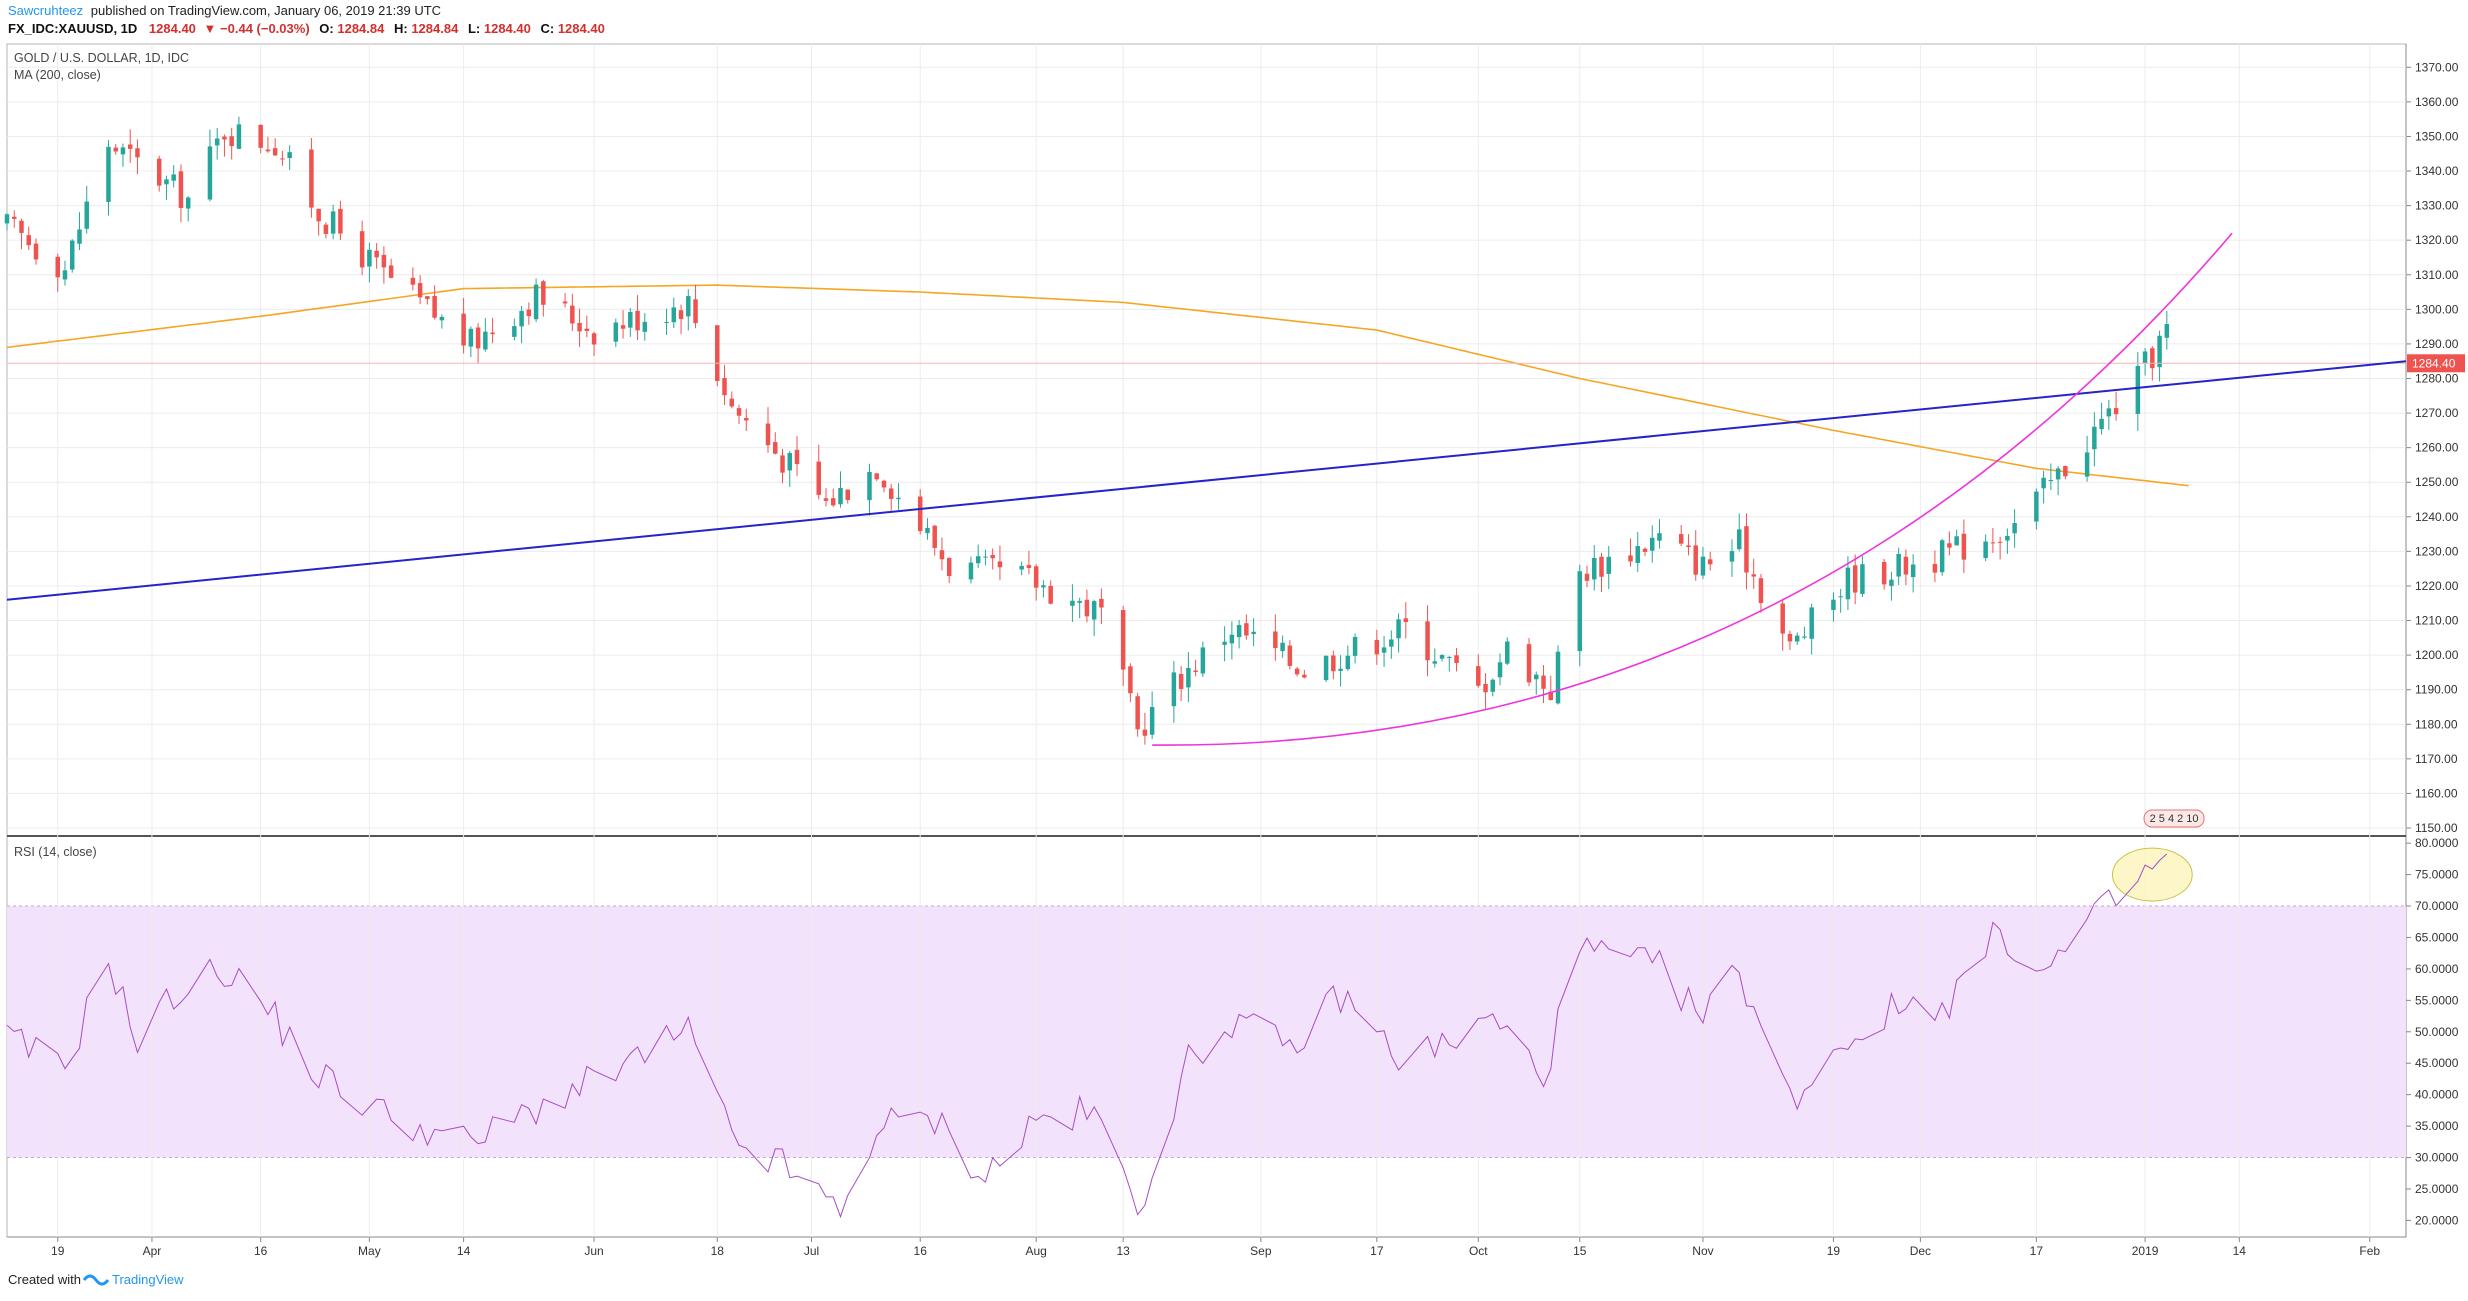 The width and height of the screenshot is (2468, 1301). I want to click on last-price-label: 1284.40, so click(2434, 363).